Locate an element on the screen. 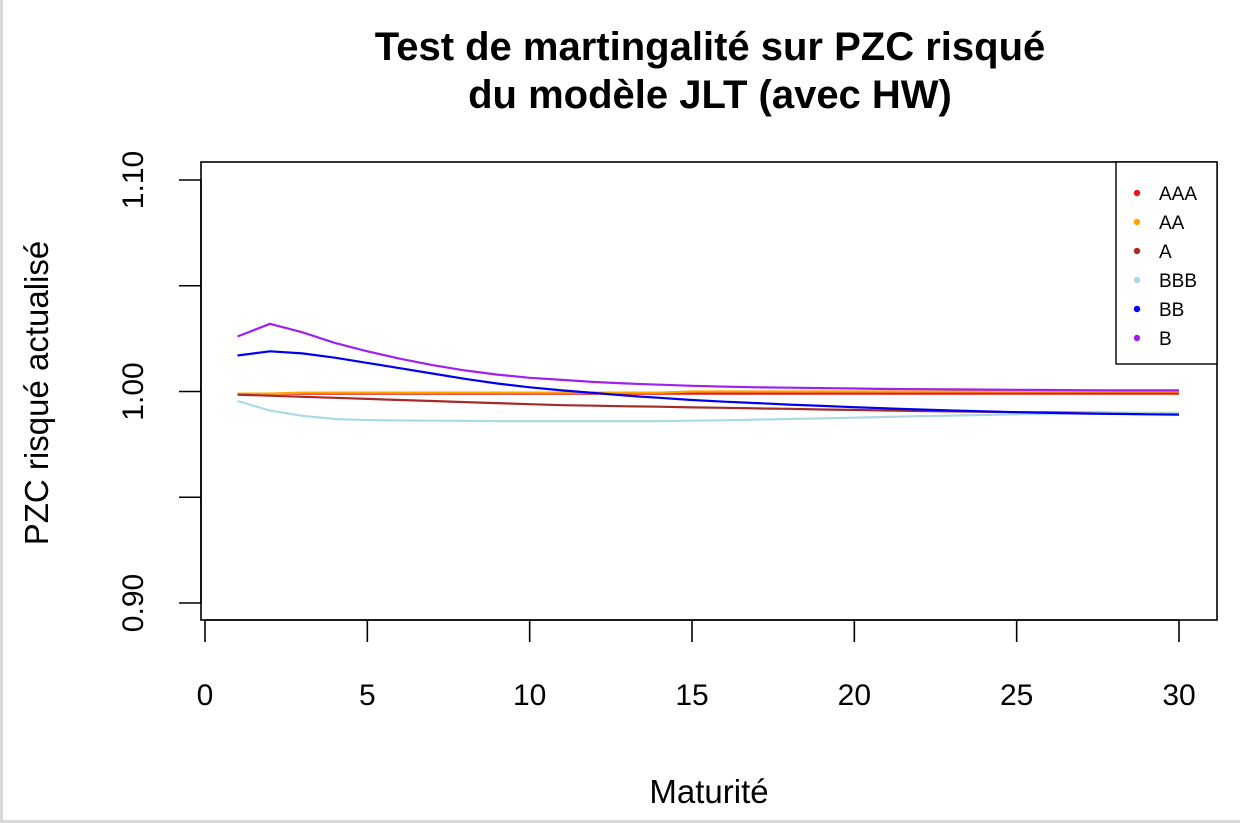 This screenshot has height=823, width=1240. series-line-aa is located at coordinates (708, 392).